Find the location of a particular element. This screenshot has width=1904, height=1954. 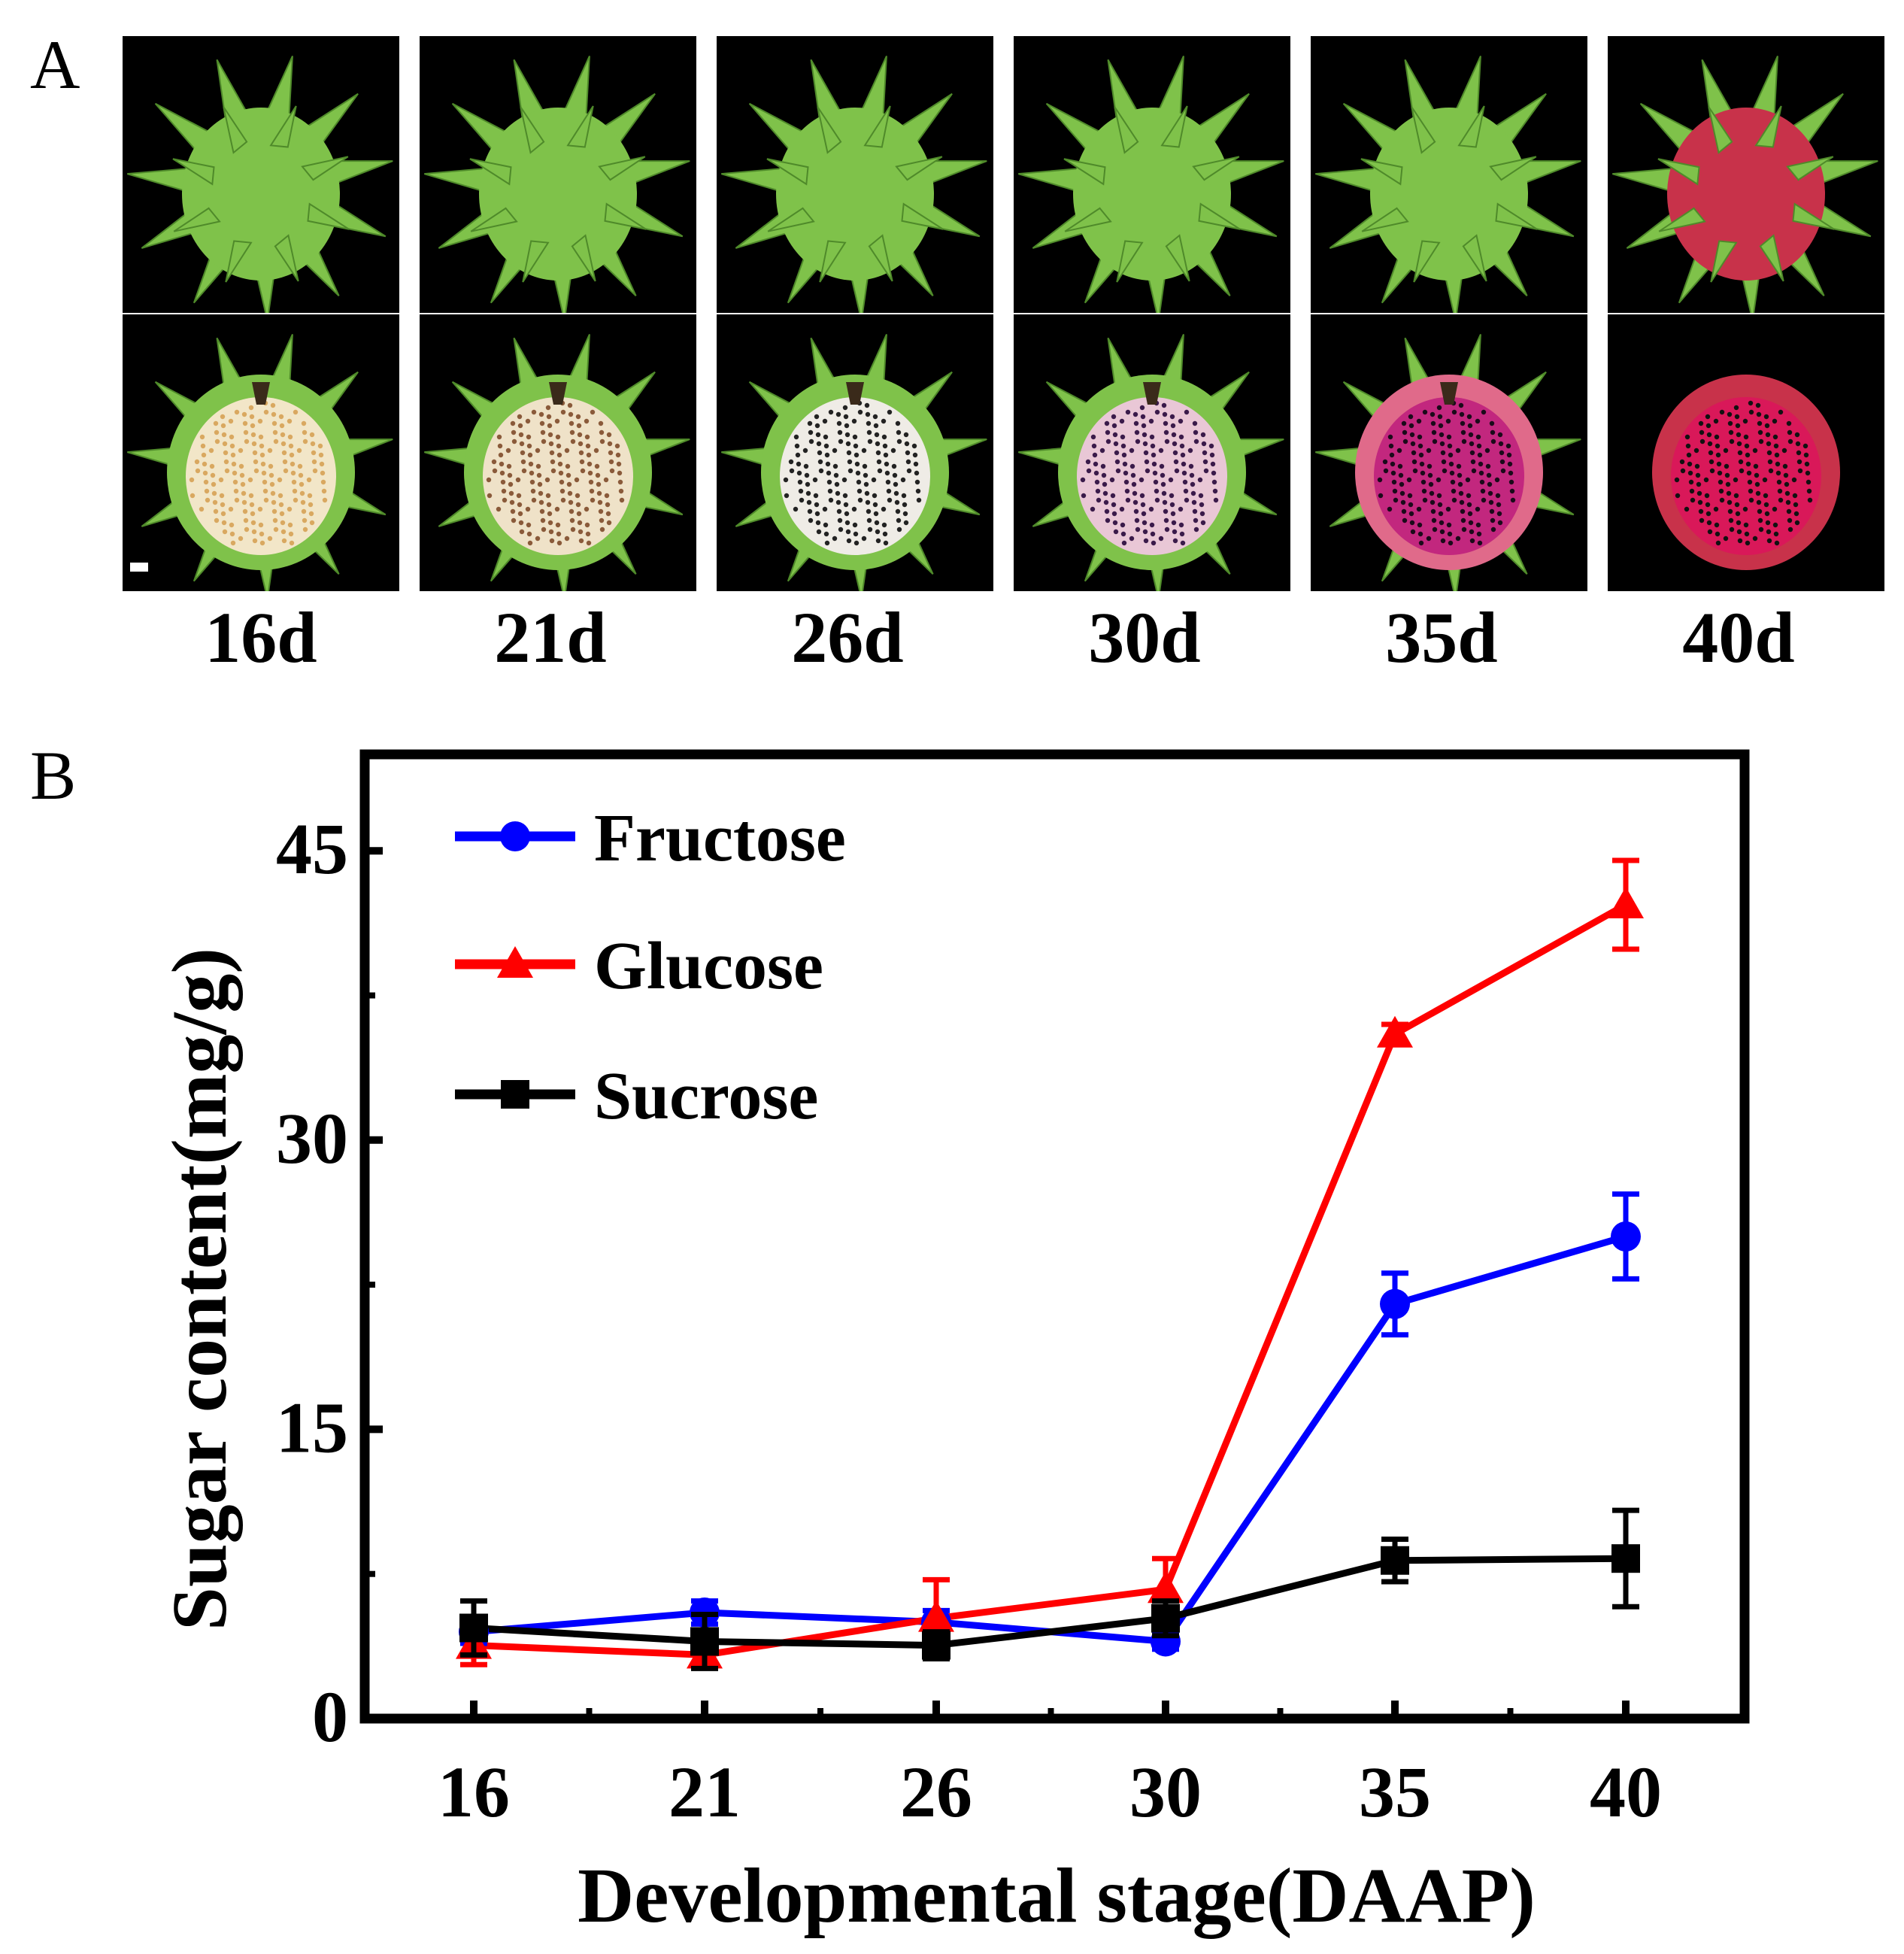

x-axis-label: Developmental stage(DAAP) is located at coordinates (1057, 1896).